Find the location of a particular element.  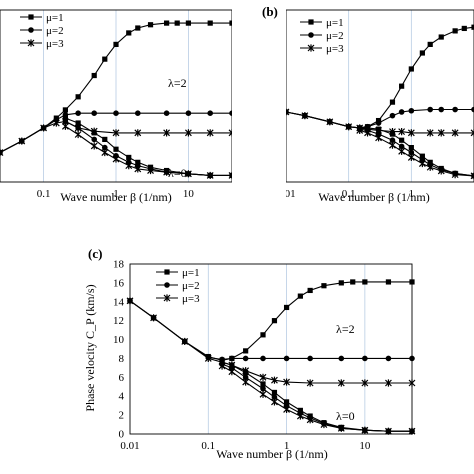

x-axis-label: Wave number β (1/nm) is located at coordinates (373, 197).